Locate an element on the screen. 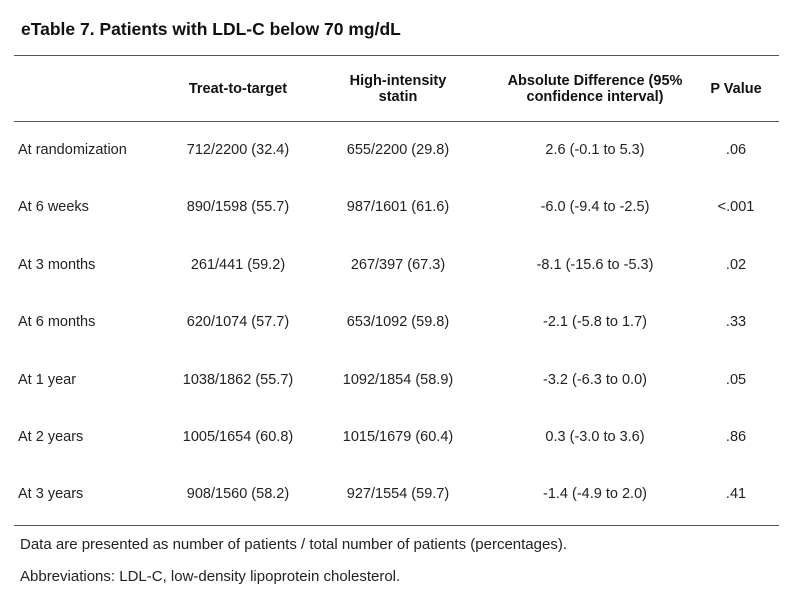 This screenshot has width=791, height=612. cell-treat-to-target: 908/1560 (58.2) is located at coordinates (238, 494).